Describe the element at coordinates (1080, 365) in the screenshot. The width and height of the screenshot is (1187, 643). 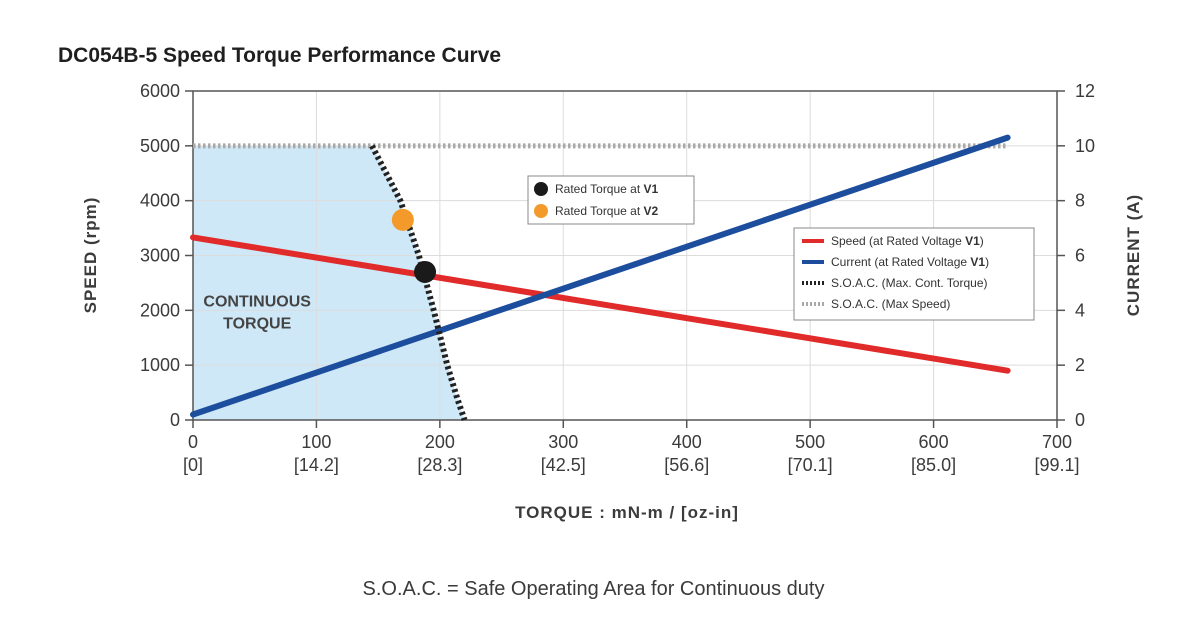
I see `y2-tick-label: 2` at that location.